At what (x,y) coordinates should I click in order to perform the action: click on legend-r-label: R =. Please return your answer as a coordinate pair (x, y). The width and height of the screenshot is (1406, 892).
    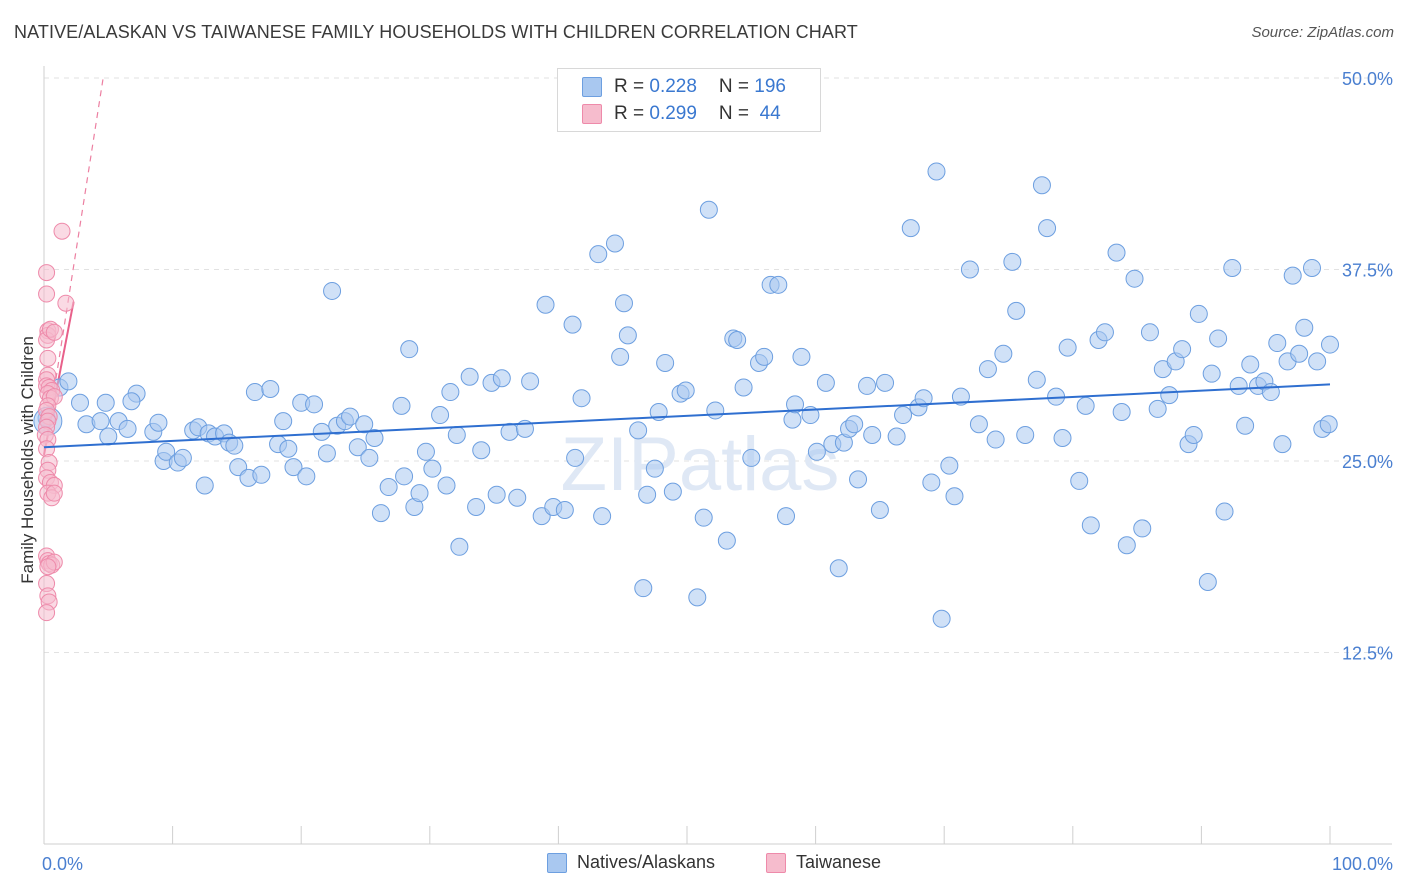
    Looking at the image, I should click on (632, 86).